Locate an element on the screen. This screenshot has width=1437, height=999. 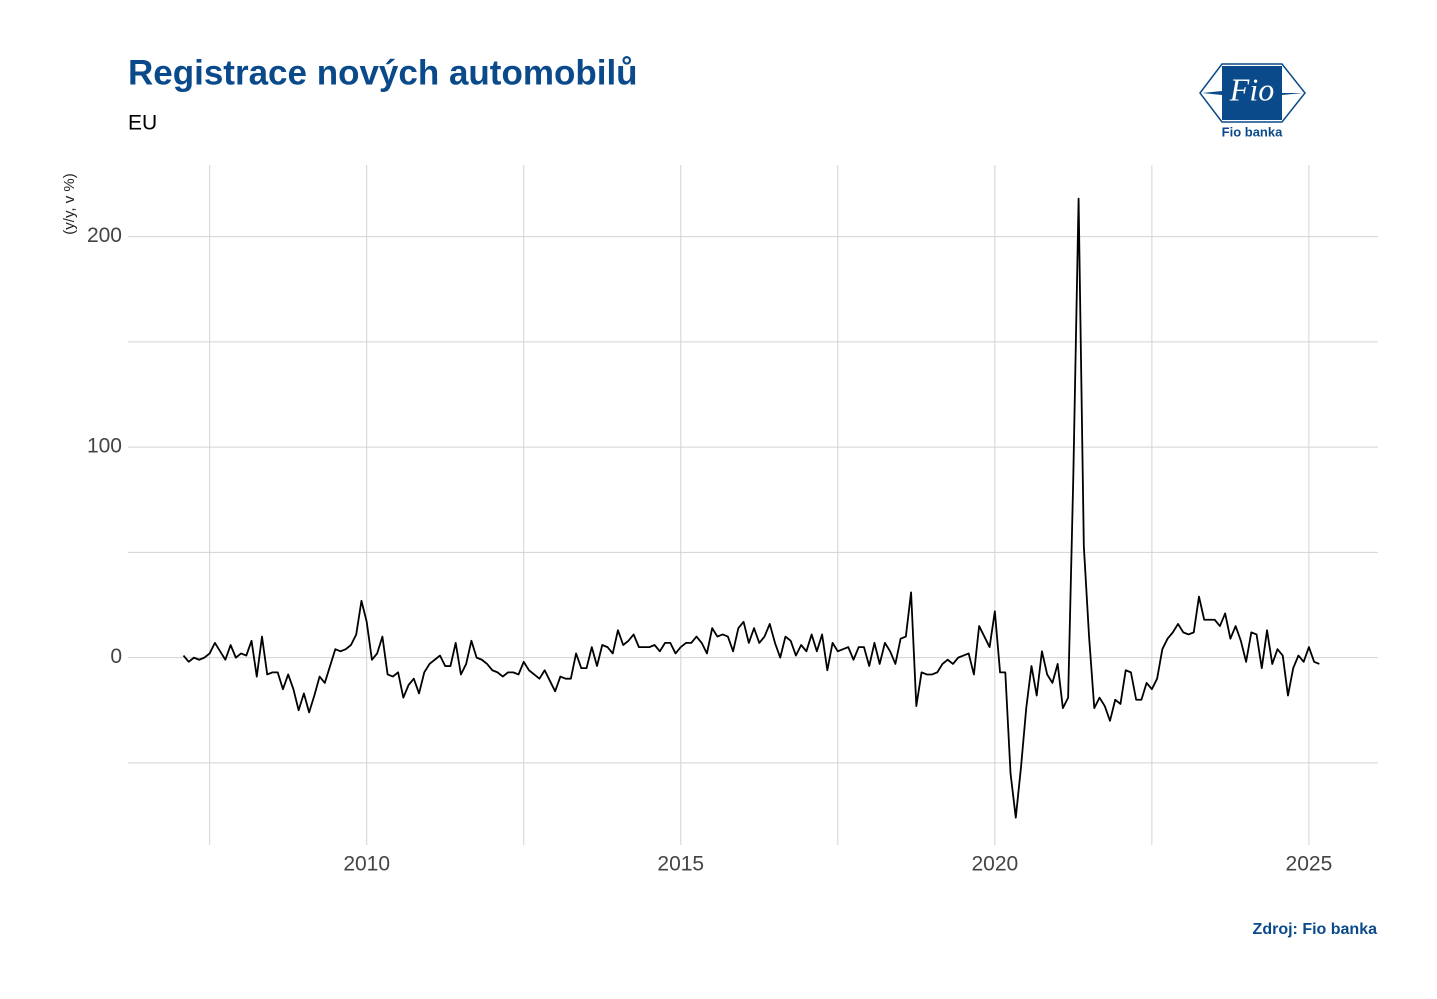
x-tick-label: 2020 is located at coordinates (994, 864).